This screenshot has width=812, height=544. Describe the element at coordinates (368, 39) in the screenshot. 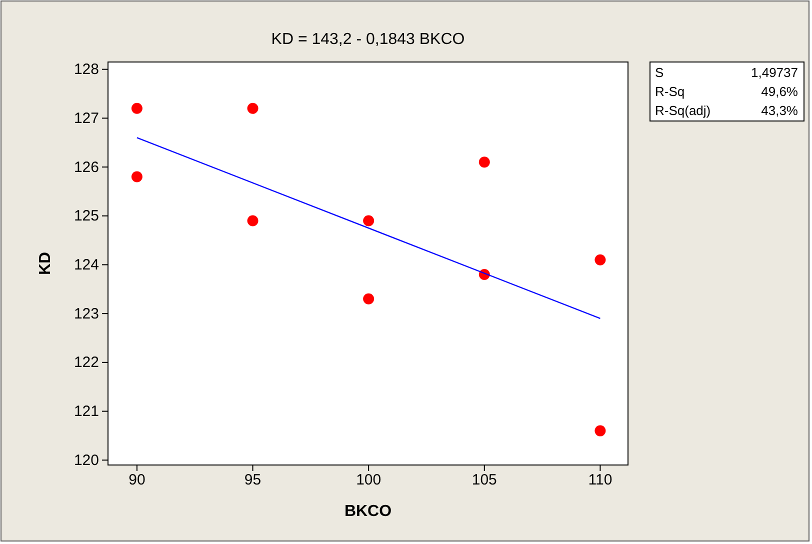

I see `chart-title: KD = 143,2 - 0,1843 BKCO` at that location.